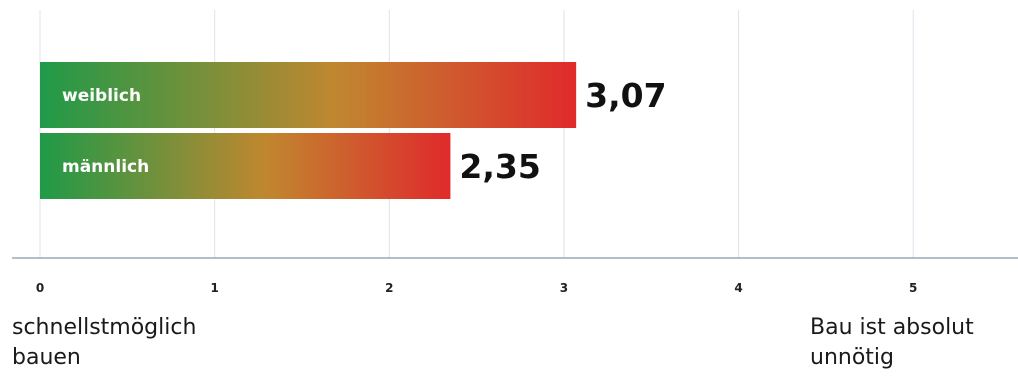  What do you see at coordinates (738, 288) in the screenshot?
I see `x-tick-label-4: 4` at bounding box center [738, 288].